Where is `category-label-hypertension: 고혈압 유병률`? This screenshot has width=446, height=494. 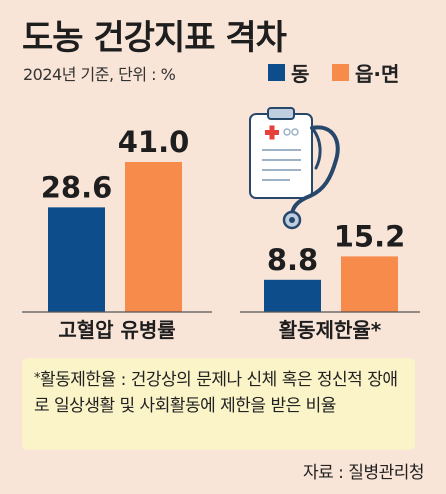
category-label-hypertension: 고혈압 유병률 is located at coordinates (116, 330).